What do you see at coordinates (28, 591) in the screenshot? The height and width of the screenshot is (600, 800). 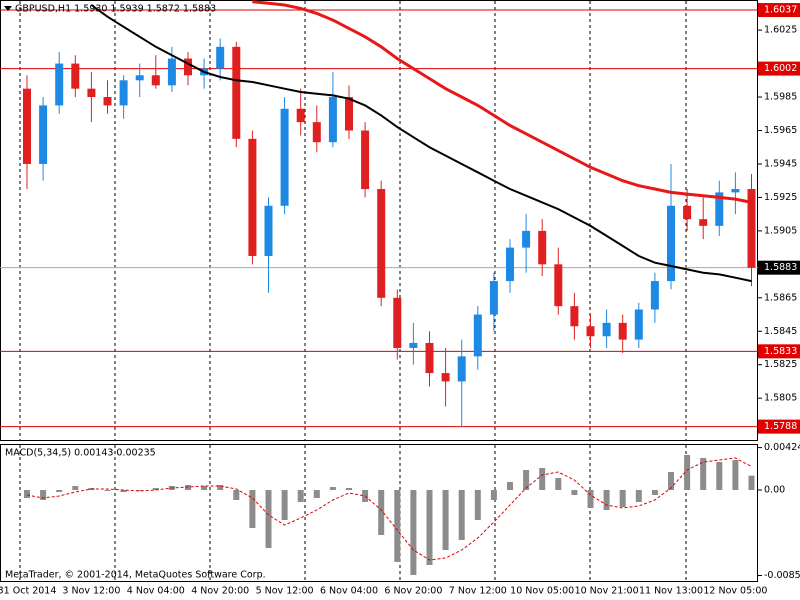 I see `x-tick-label: 31 Oct 2014` at bounding box center [28, 591].